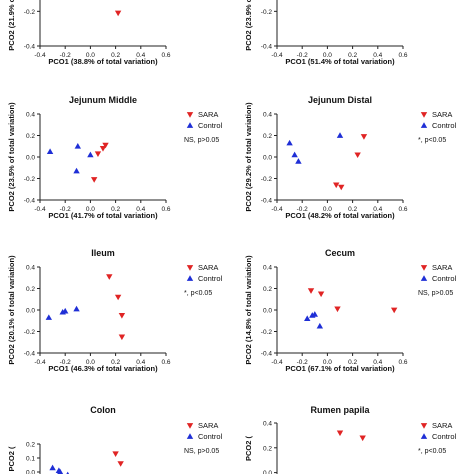 The height and width of the screenshot is (474, 474). I want to click on y-axis-label: PCO2 (23.9% of, so click(248, 25).